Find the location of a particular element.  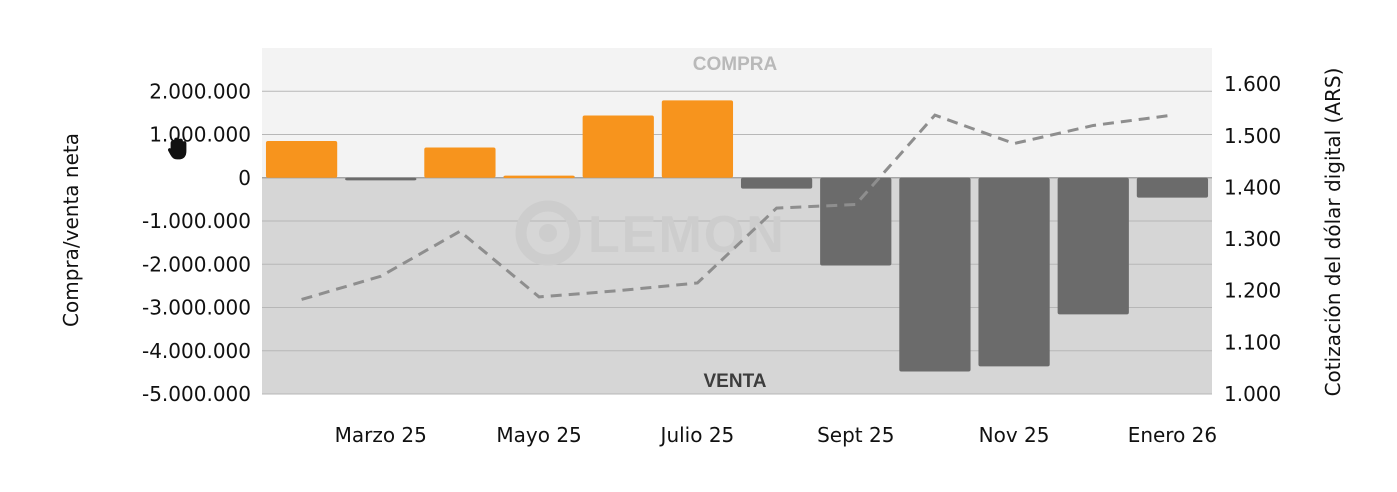

hand-cursor-icon is located at coordinates (177, 148).